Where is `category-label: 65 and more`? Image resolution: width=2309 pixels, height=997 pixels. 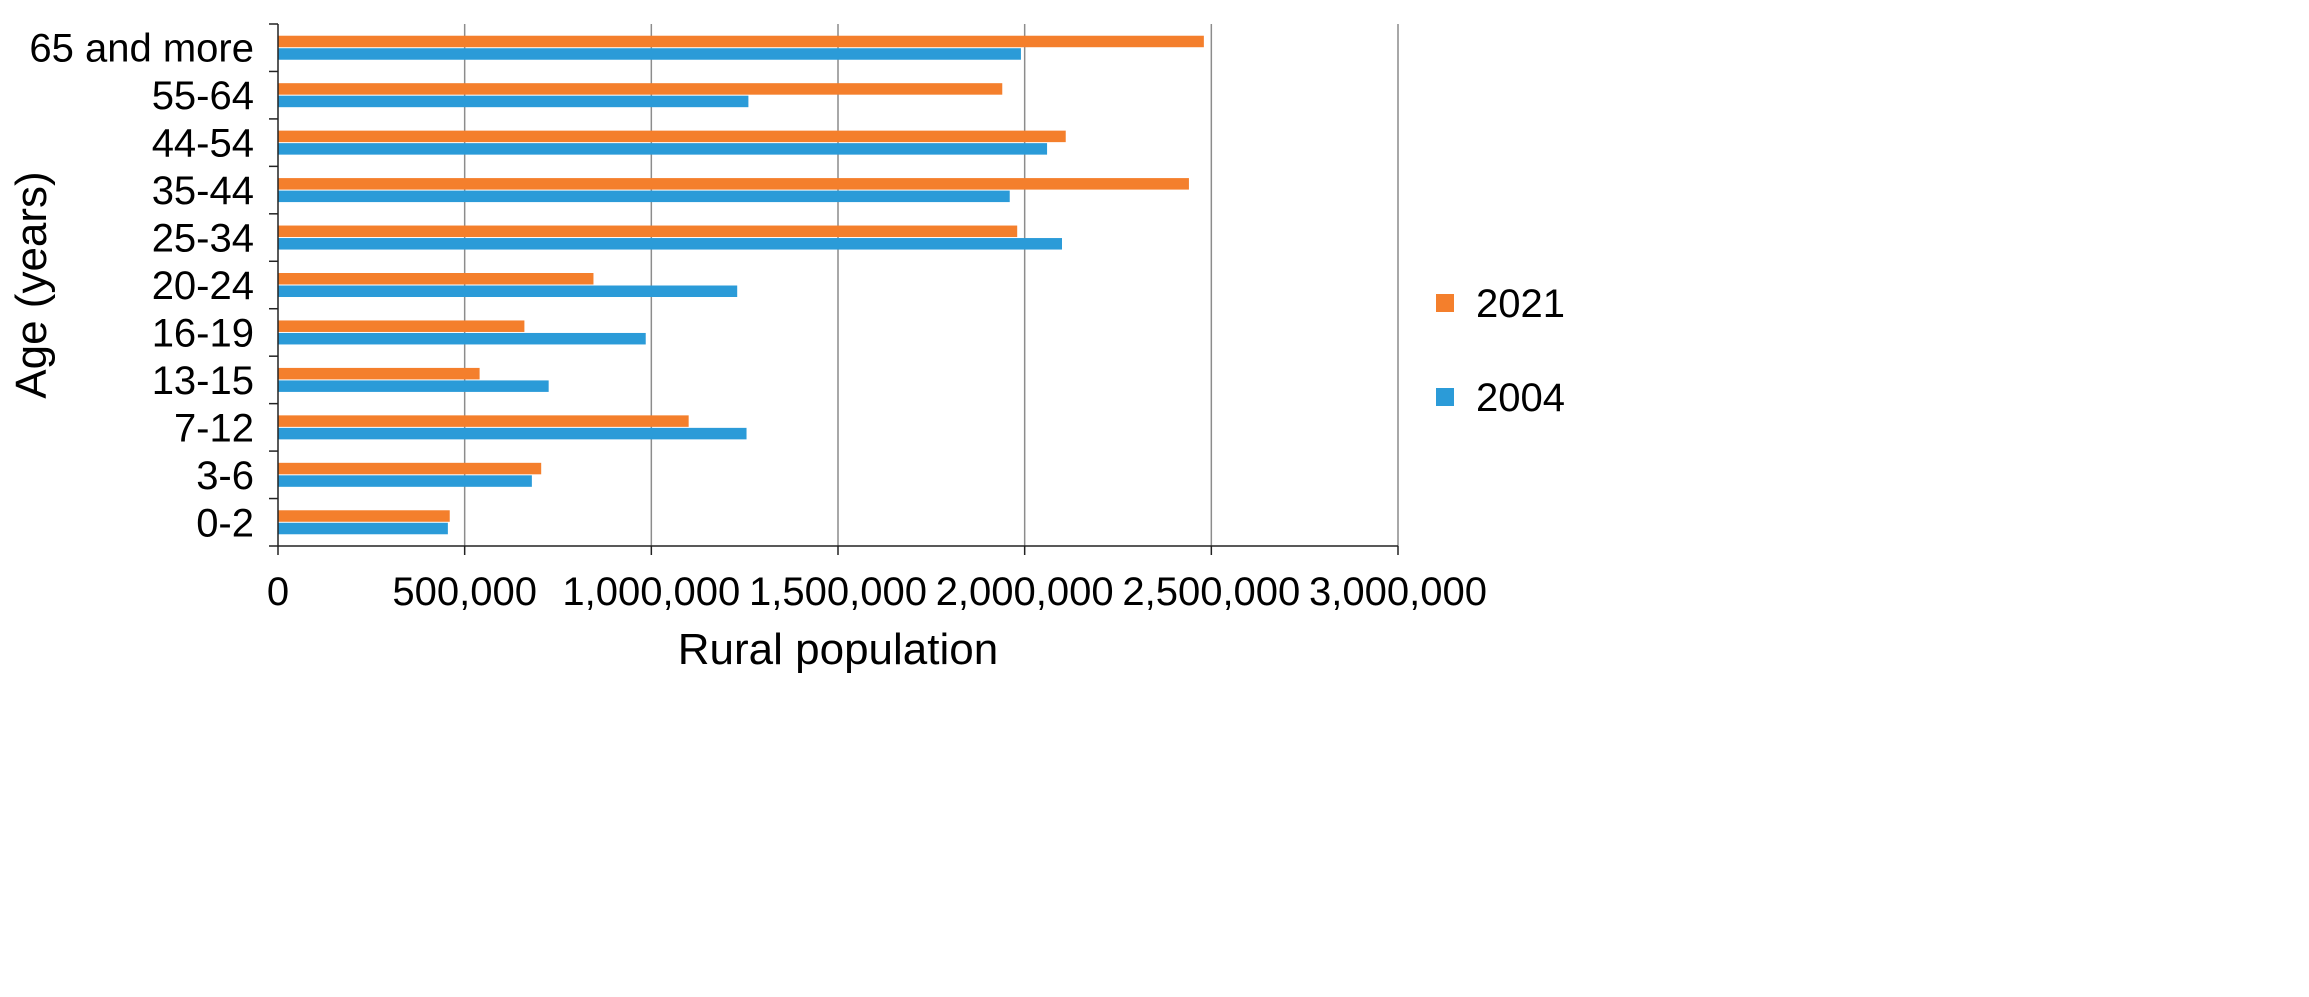
category-label: 65 and more is located at coordinates (141, 49).